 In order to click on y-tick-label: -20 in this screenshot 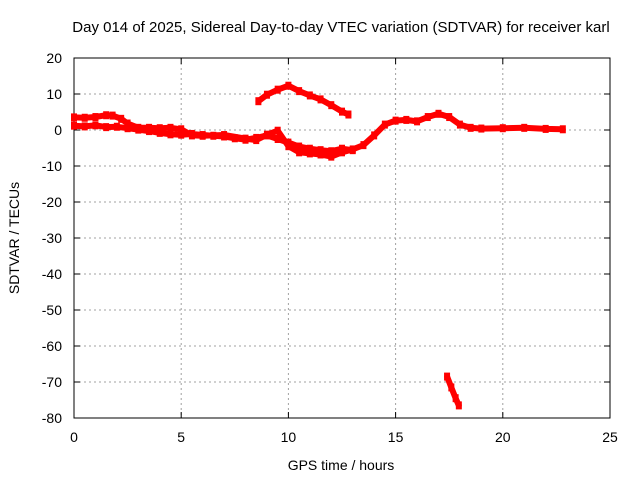, I will do `click(52, 202)`.